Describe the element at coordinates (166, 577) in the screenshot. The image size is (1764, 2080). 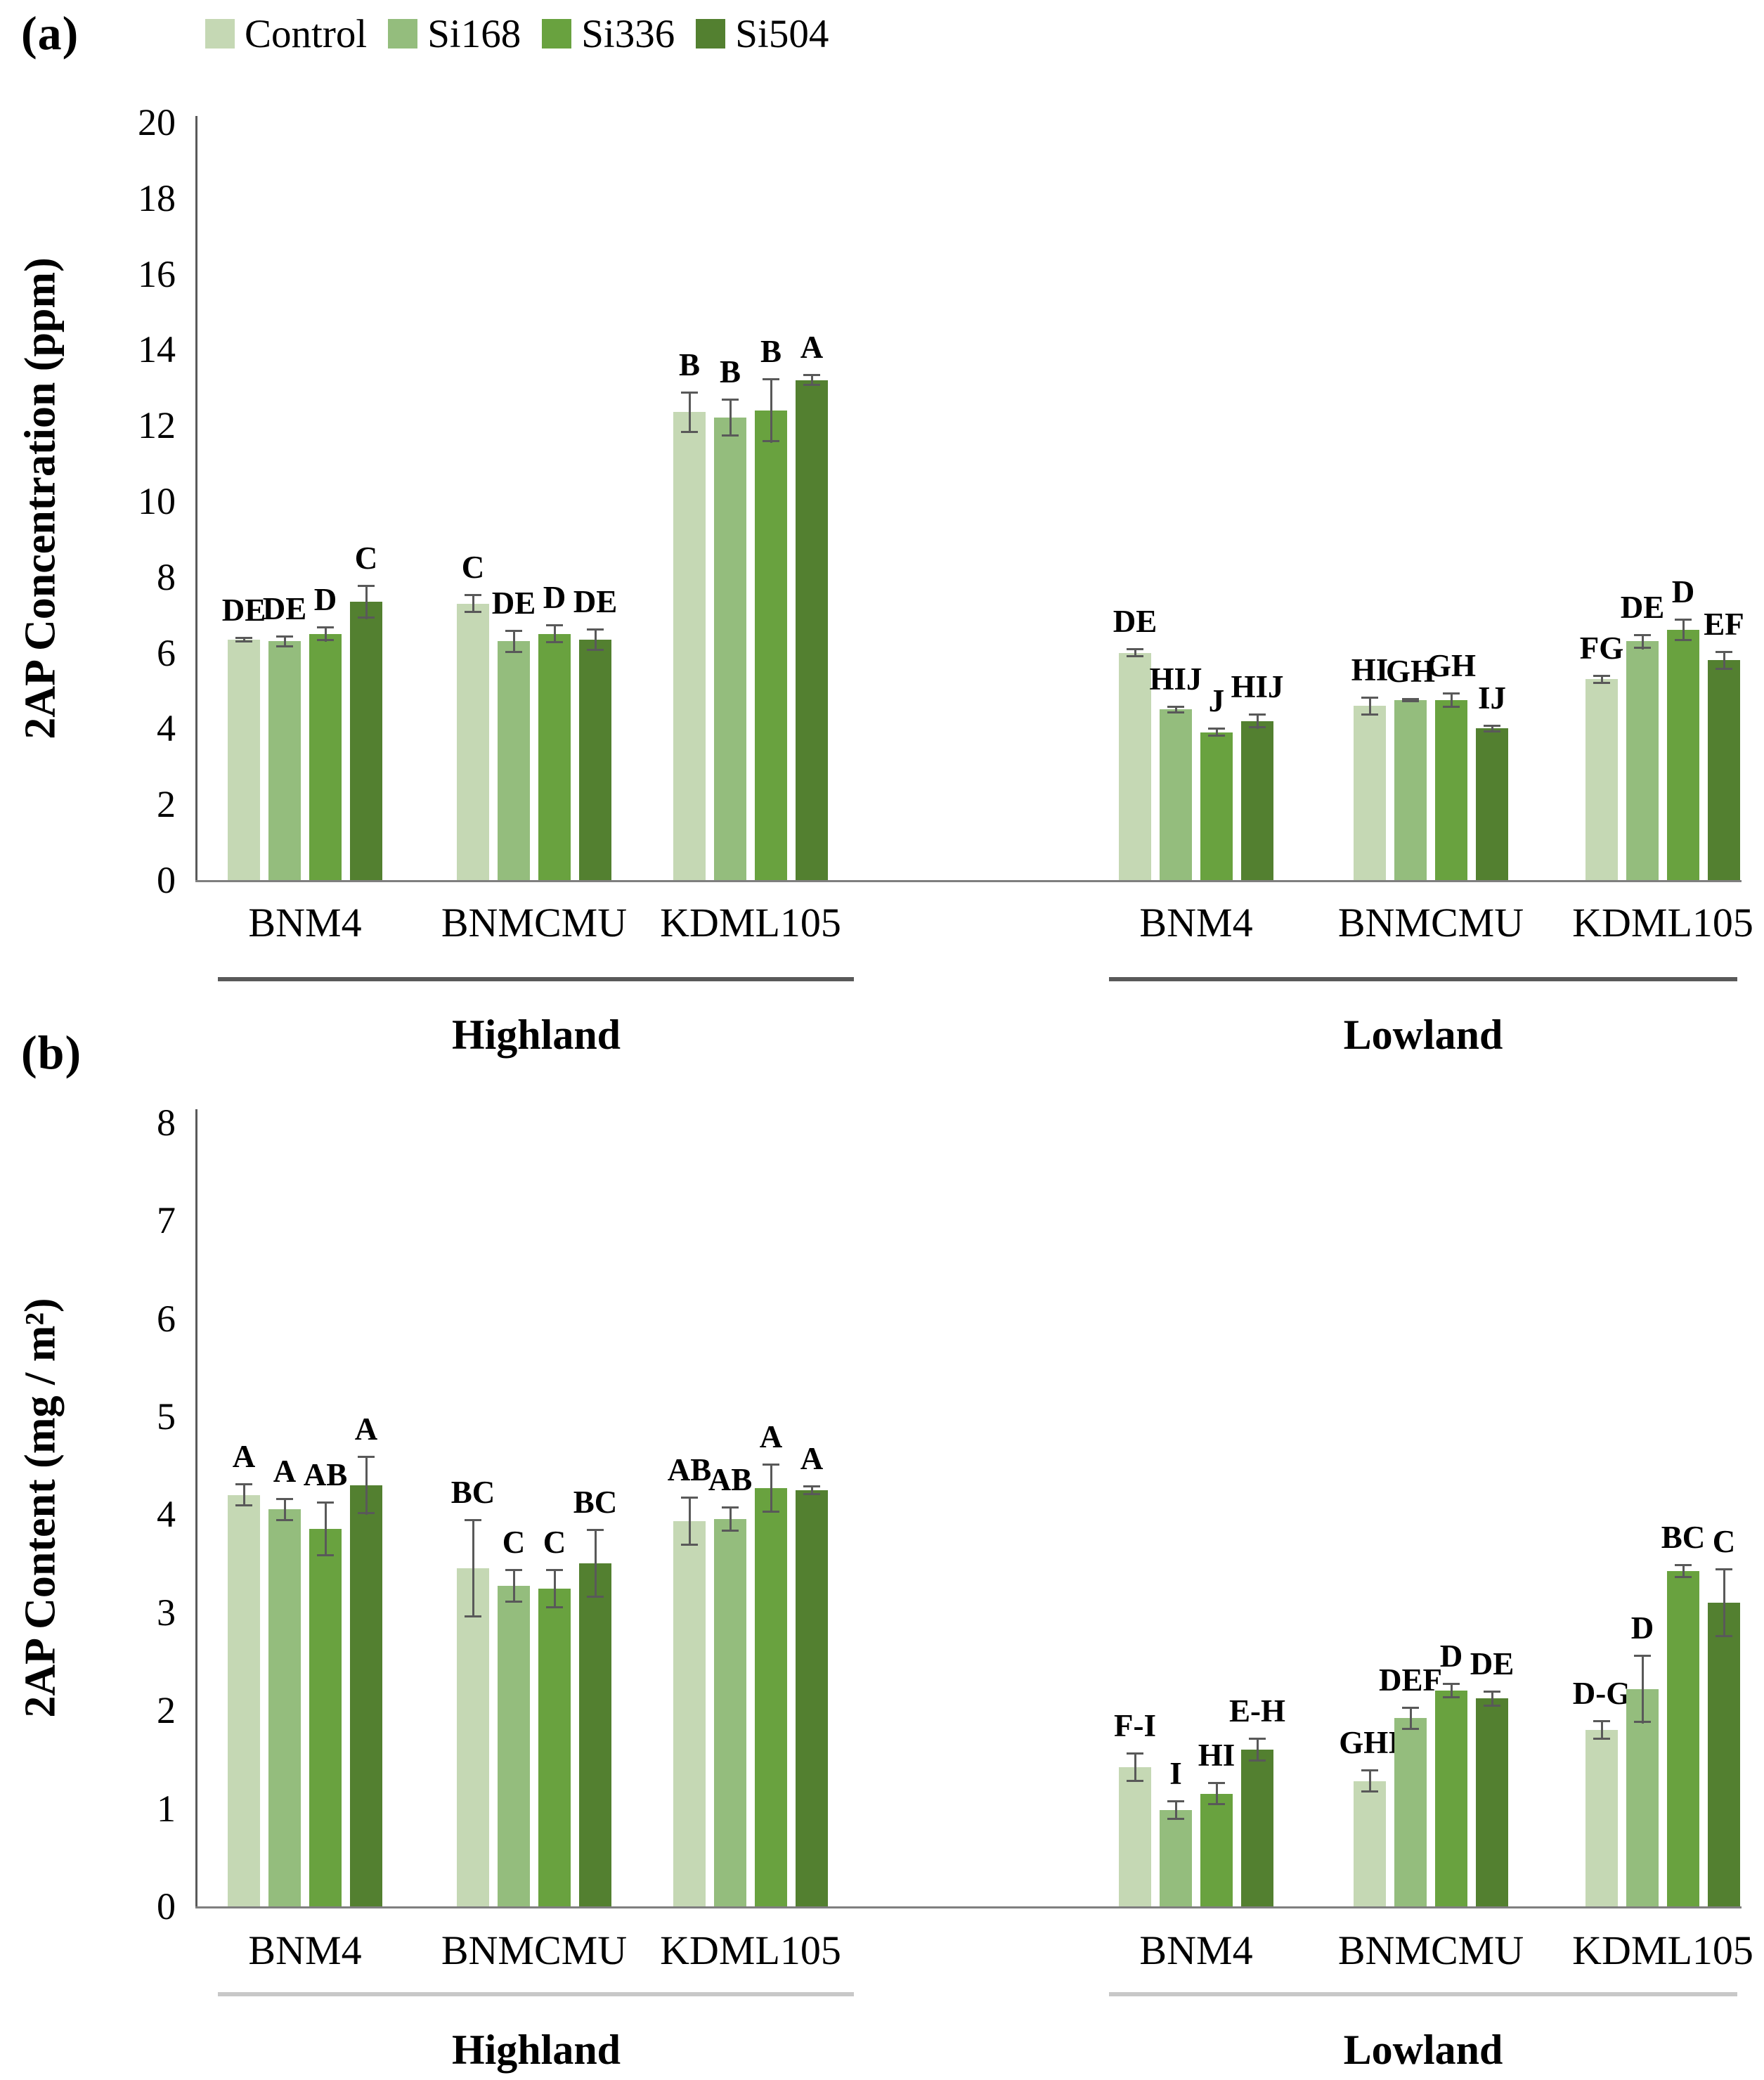
I see `y-axis-tick-label: 8` at that location.